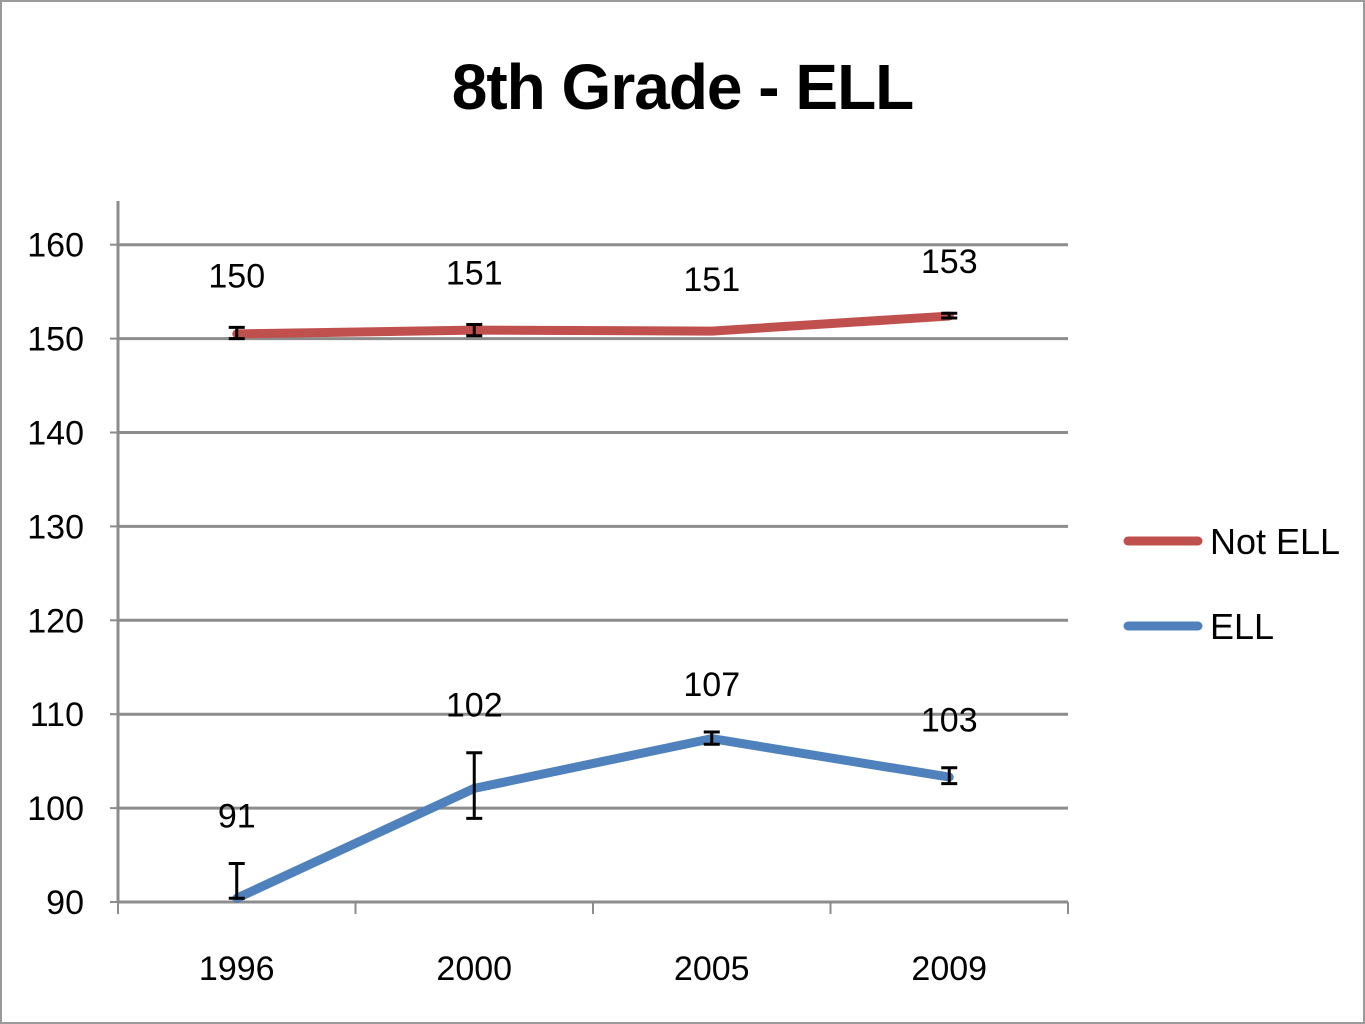 The height and width of the screenshot is (1024, 1365). Describe the element at coordinates (474, 330) in the screenshot. I see `error-bar-not-ell-2000` at that location.